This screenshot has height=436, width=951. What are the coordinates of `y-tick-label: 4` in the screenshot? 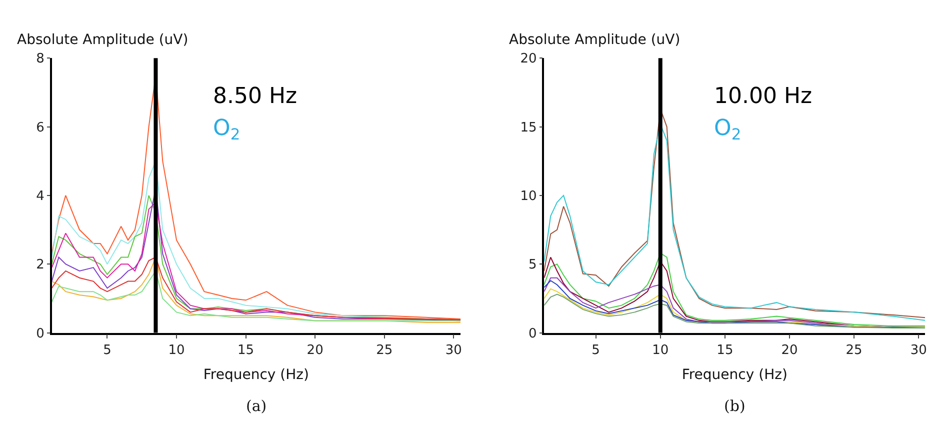 It's located at (40, 196).